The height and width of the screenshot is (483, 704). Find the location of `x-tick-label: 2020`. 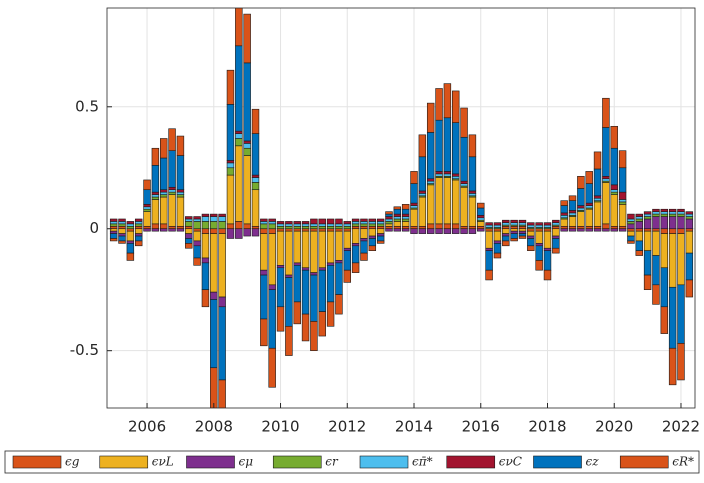

x-tick-label: 2020 is located at coordinates (614, 427).